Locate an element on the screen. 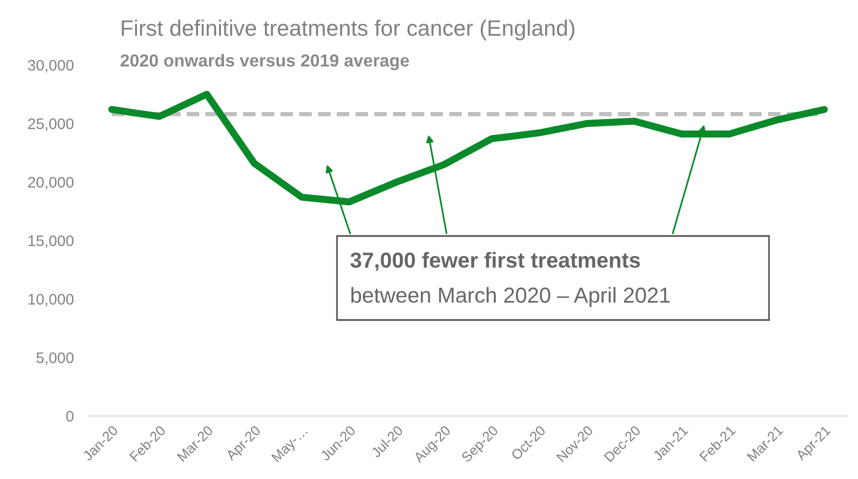 The height and width of the screenshot is (479, 858). annotation: between March 2020 – April 2021 is located at coordinates (510, 297).